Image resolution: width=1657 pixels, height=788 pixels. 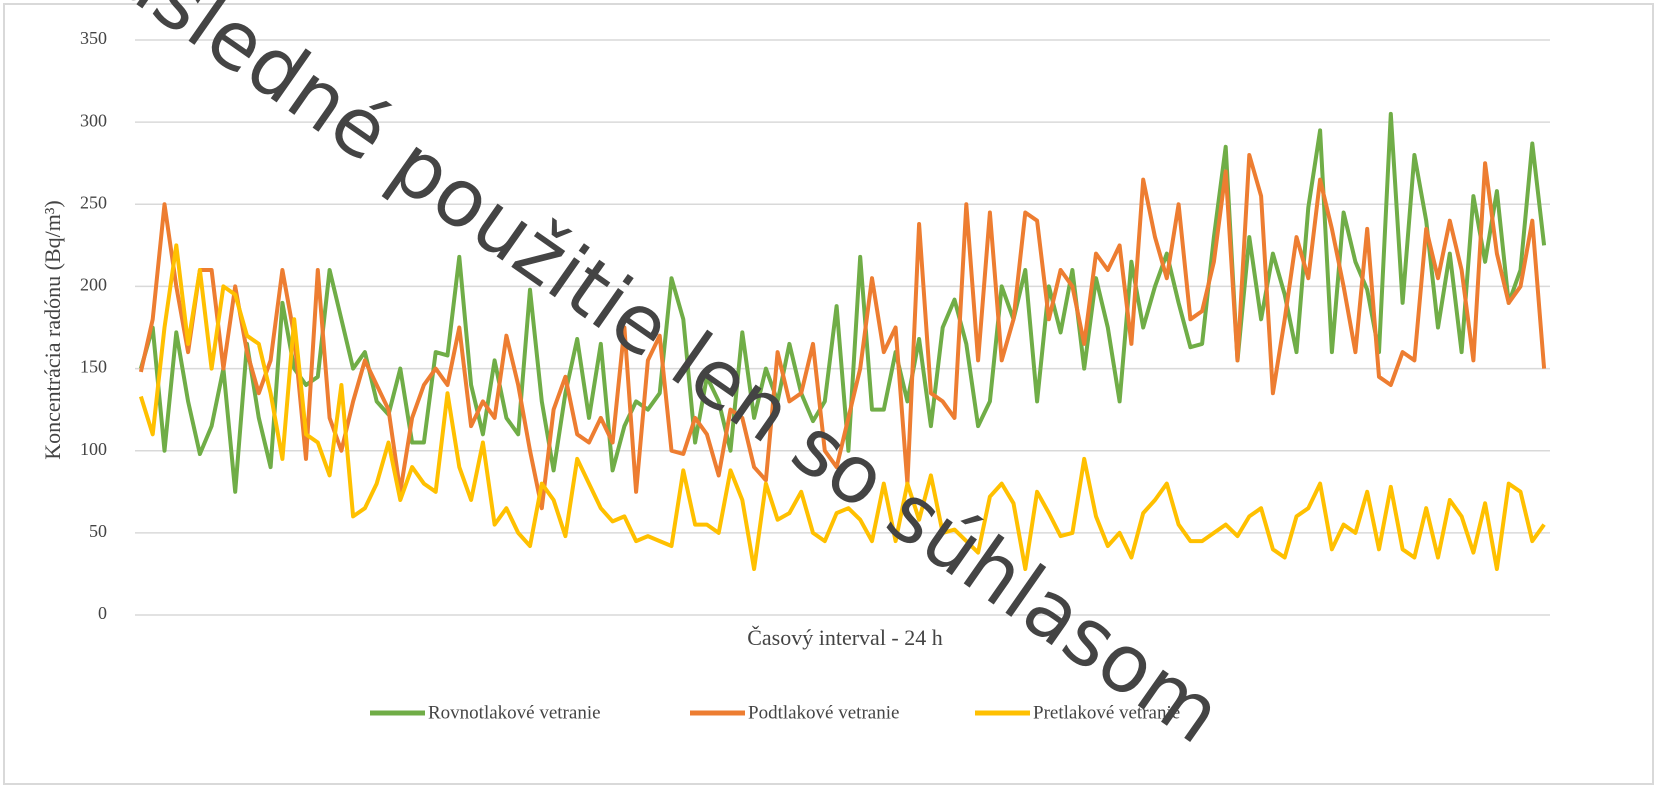 What do you see at coordinates (98, 531) in the screenshot?
I see `y-tick-label: 50` at bounding box center [98, 531].